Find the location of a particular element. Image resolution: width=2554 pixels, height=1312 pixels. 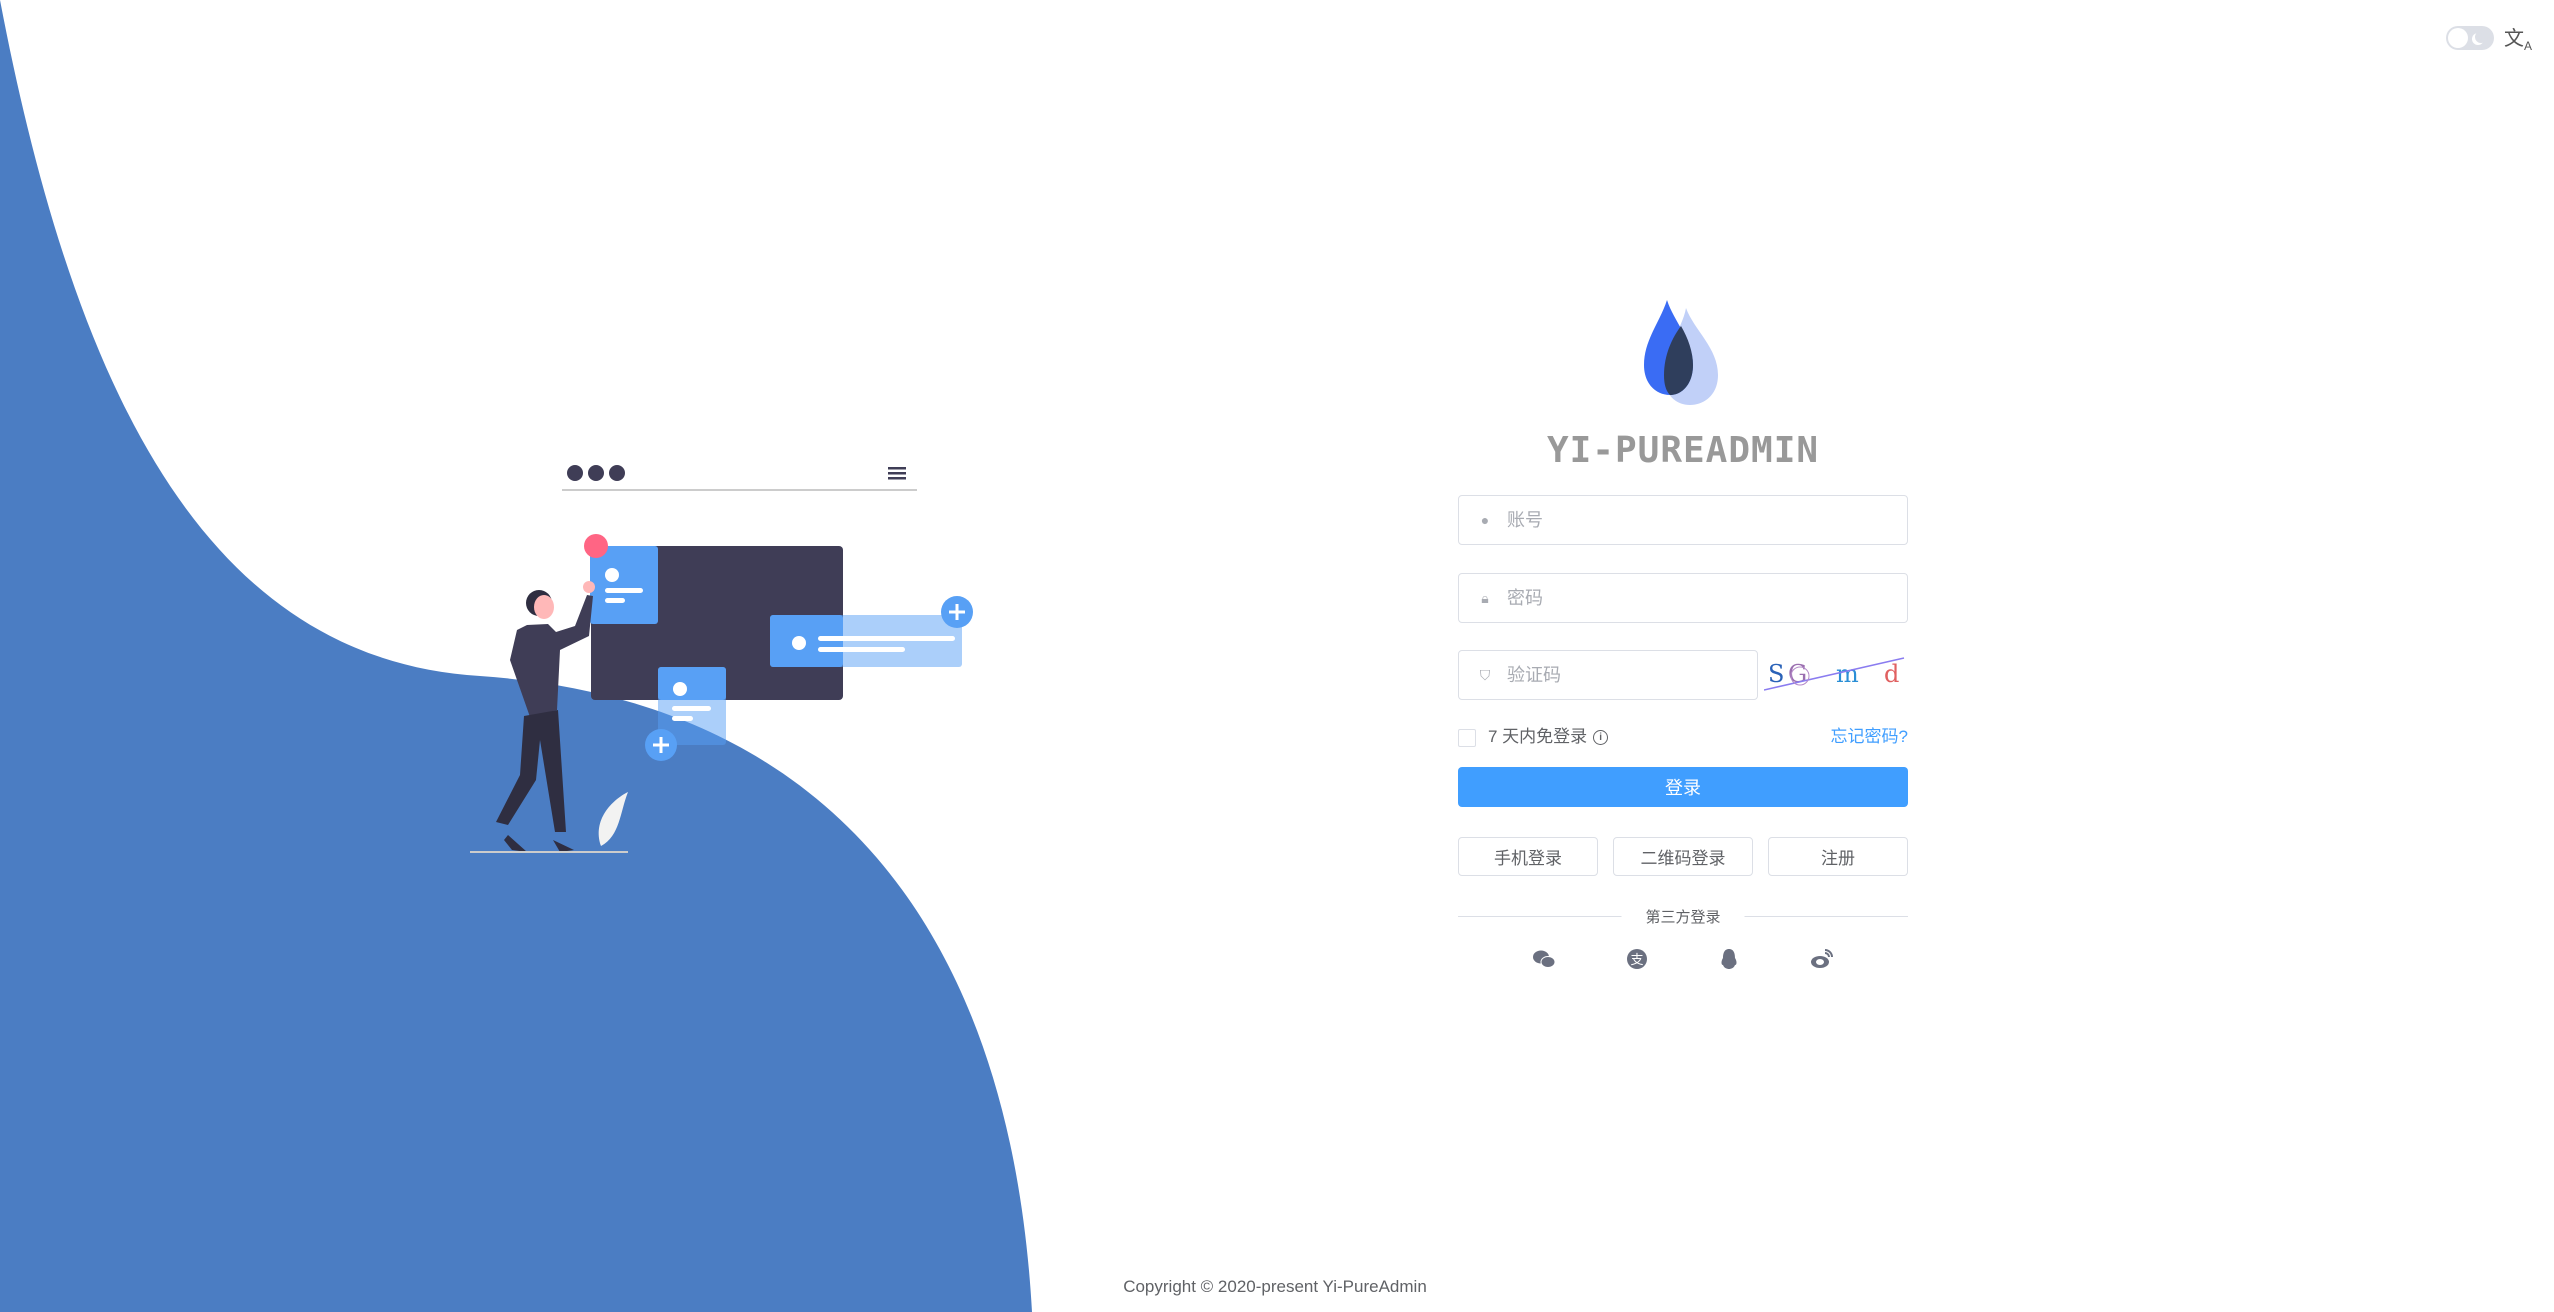

captcha-image: S G m d is located at coordinates (1836, 675).